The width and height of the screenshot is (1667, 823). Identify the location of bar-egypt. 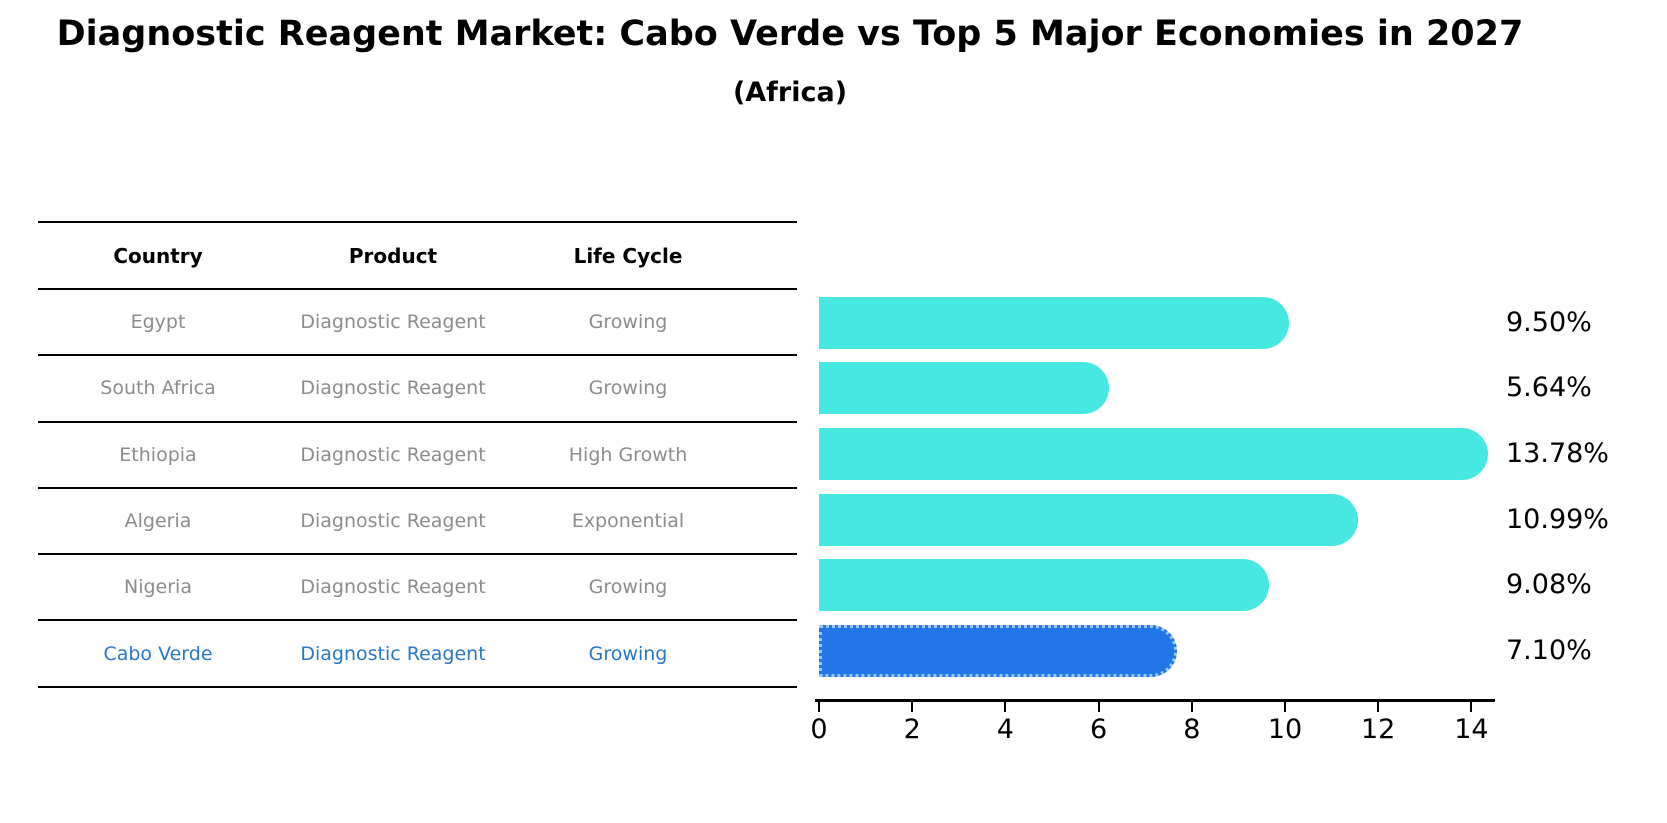
(1054, 323).